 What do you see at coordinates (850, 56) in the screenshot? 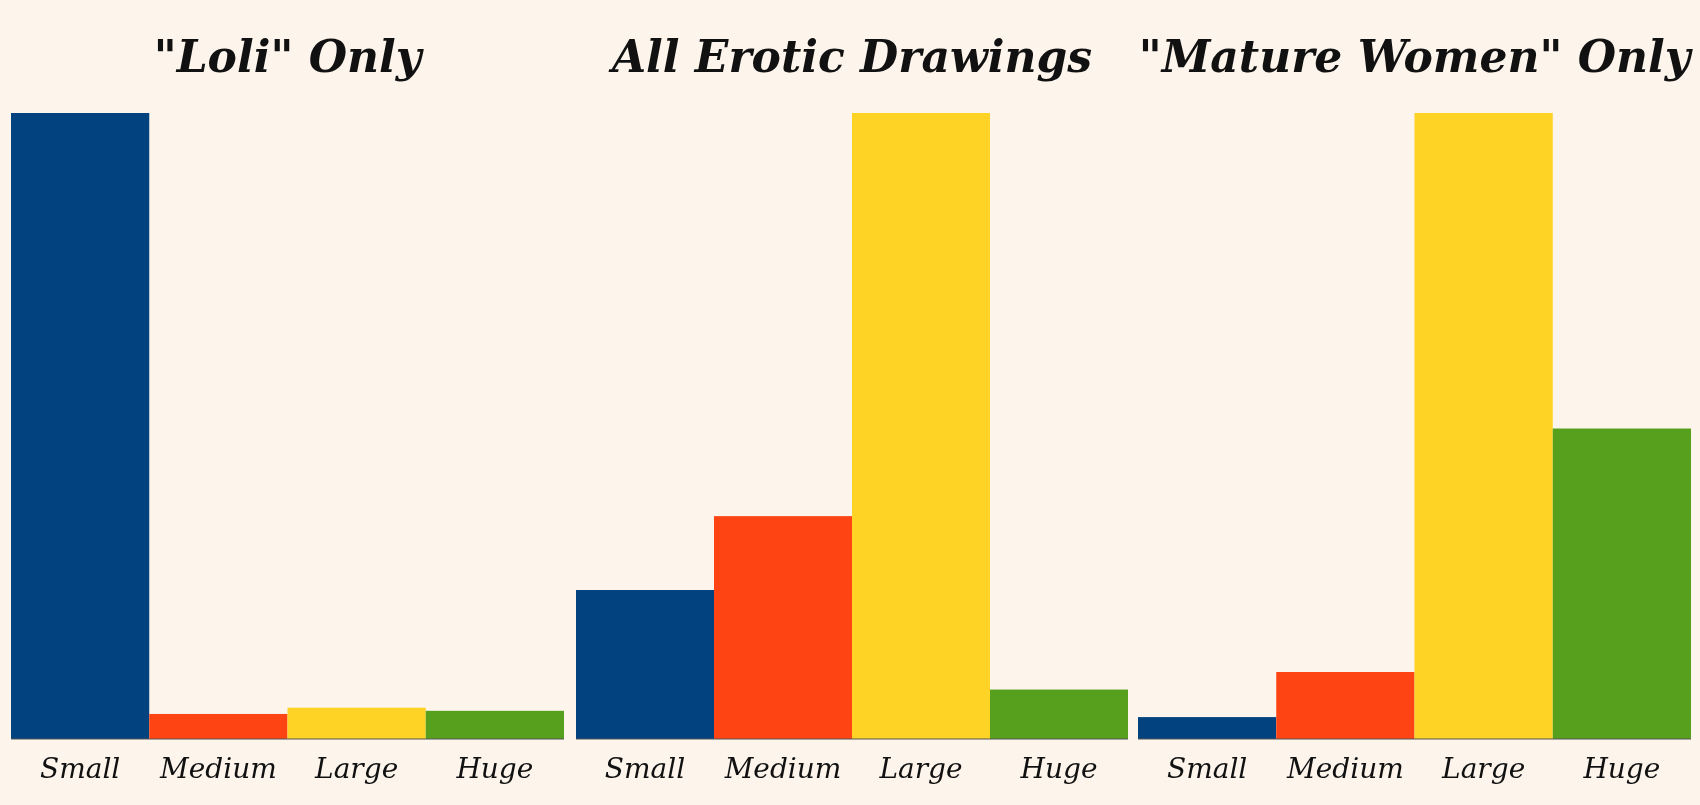
I see `chart-title: All Erotic Drawings` at bounding box center [850, 56].